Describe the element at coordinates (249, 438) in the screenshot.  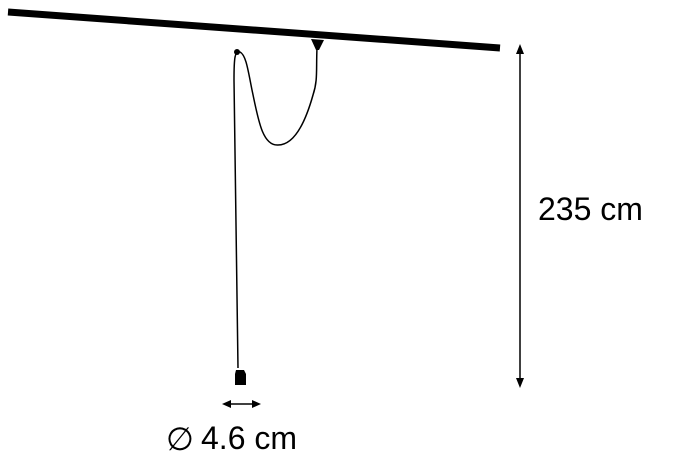
I see `diameter-label: 4.6 cm` at that location.